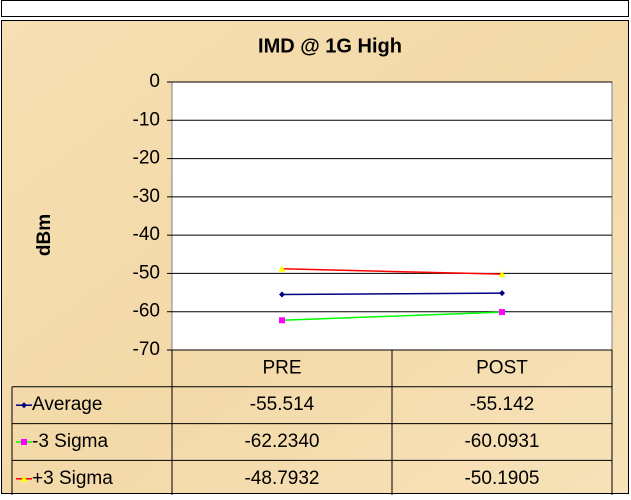  I want to click on data-table-value: -55.142, so click(502, 404).